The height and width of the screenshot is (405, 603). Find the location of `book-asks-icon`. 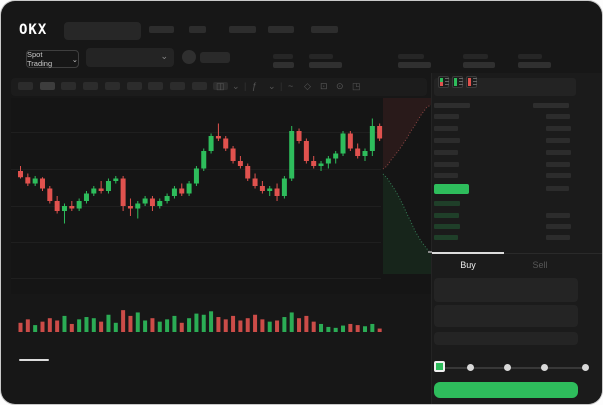

book-asks-icon is located at coordinates (471, 82).